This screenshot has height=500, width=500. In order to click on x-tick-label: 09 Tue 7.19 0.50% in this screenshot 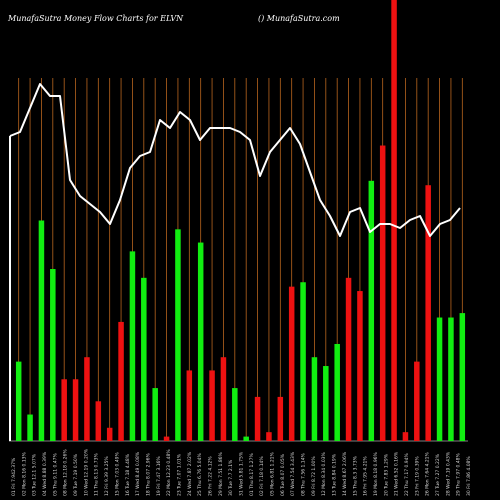, I will do `click(76, 474)`.